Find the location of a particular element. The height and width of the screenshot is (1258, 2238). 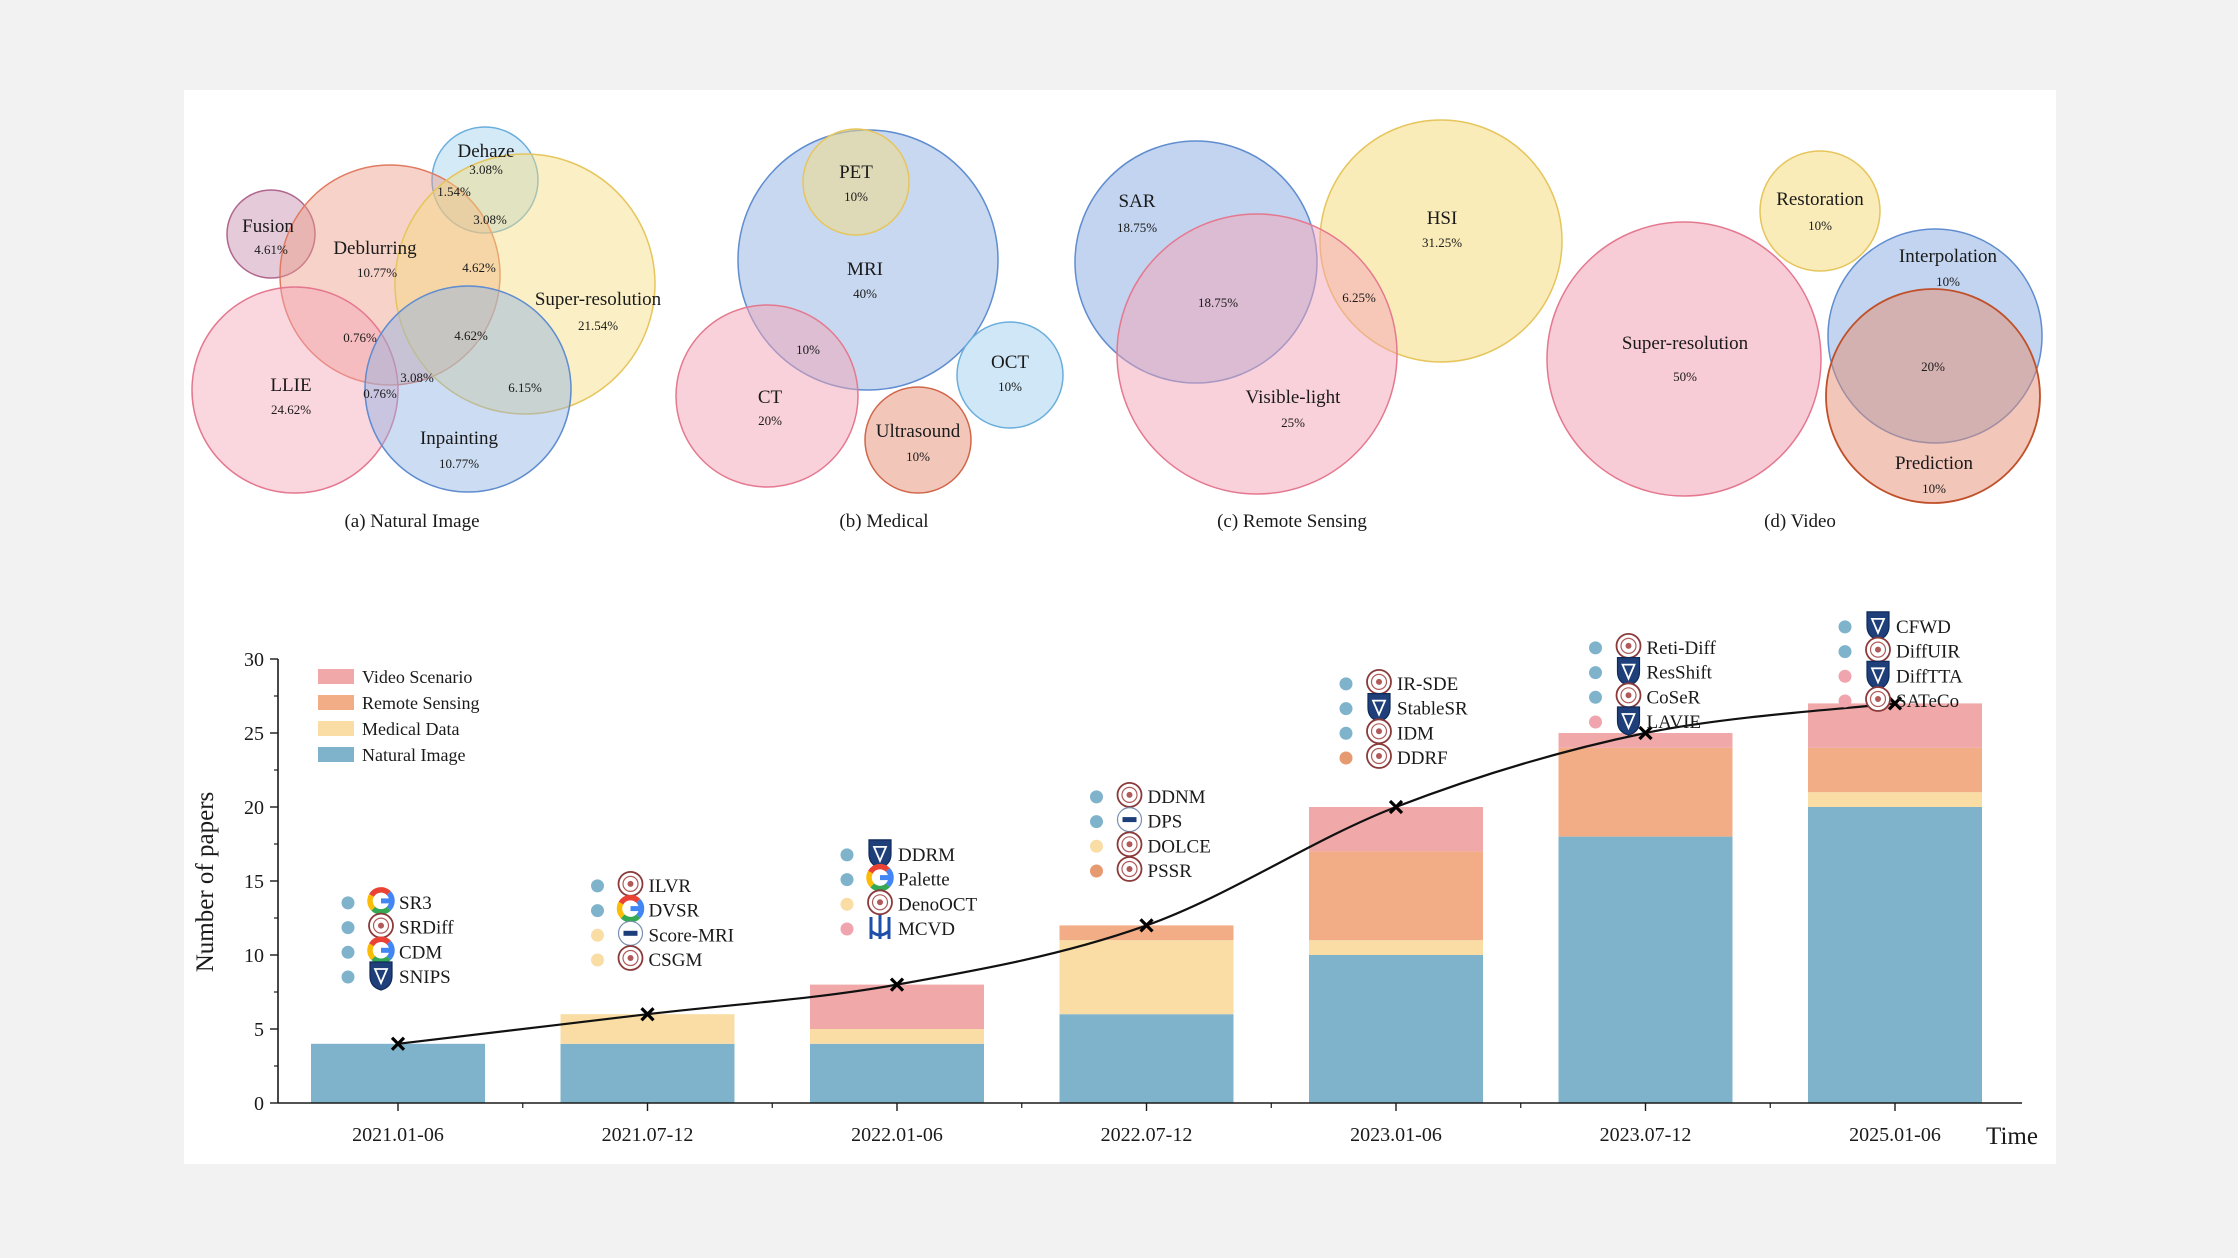

bubble-value-prediction: 10% is located at coordinates (1934, 488).